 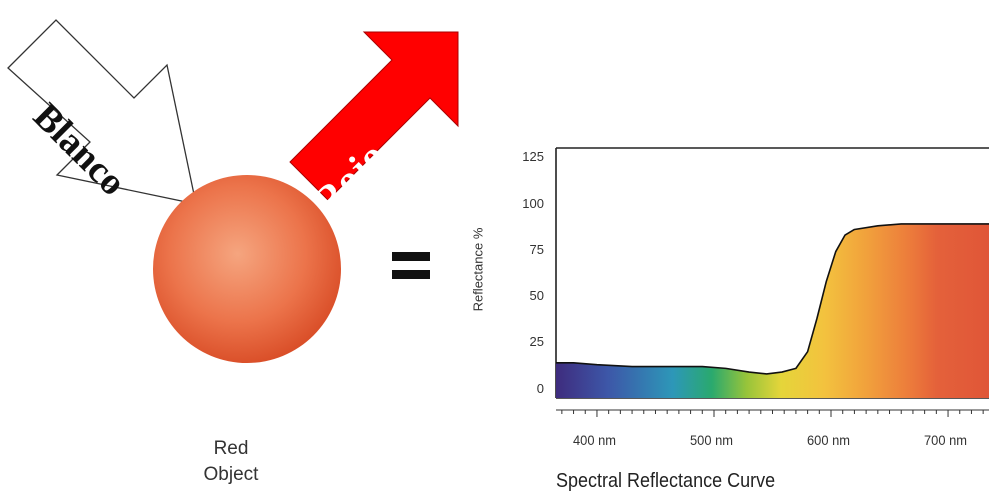 I want to click on red-object-sphere, so click(x=247, y=269).